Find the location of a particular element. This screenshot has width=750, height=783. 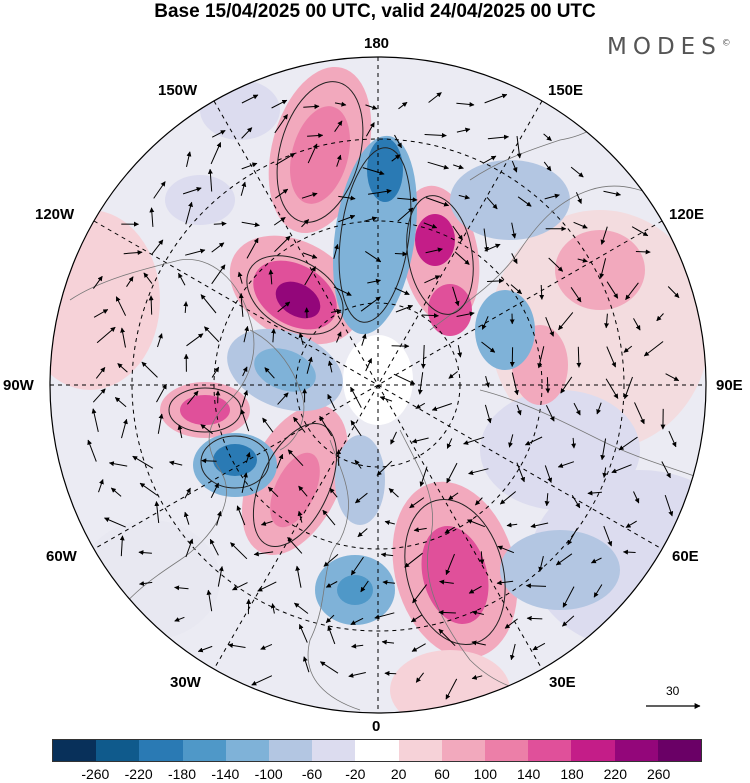

colorbar-tick-label: -220 is located at coordinates (138, 774).